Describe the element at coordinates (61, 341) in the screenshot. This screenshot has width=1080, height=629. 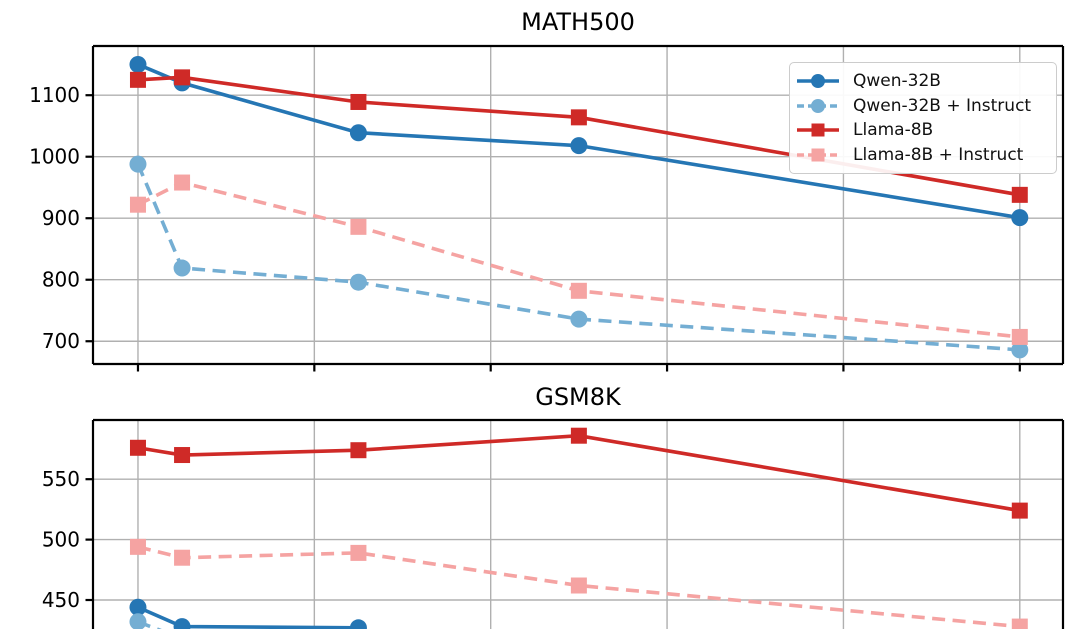
I see `y-tick-label: 700` at that location.